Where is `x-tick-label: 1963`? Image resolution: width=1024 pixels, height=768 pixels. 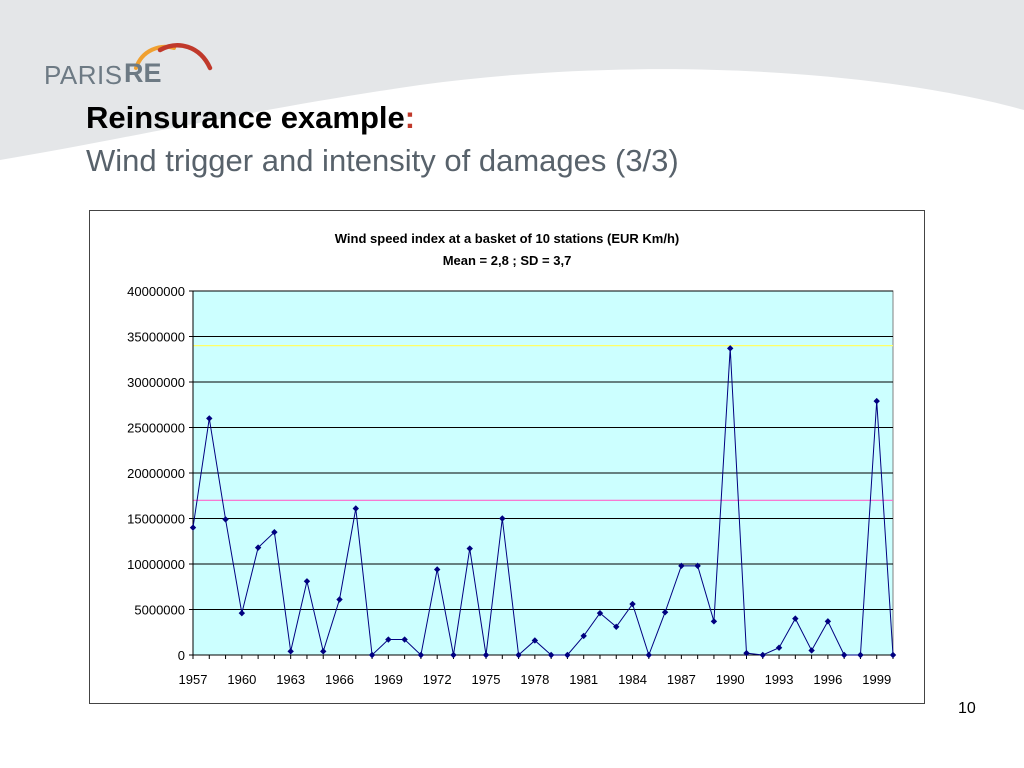
x-tick-label: 1963 is located at coordinates (290, 679).